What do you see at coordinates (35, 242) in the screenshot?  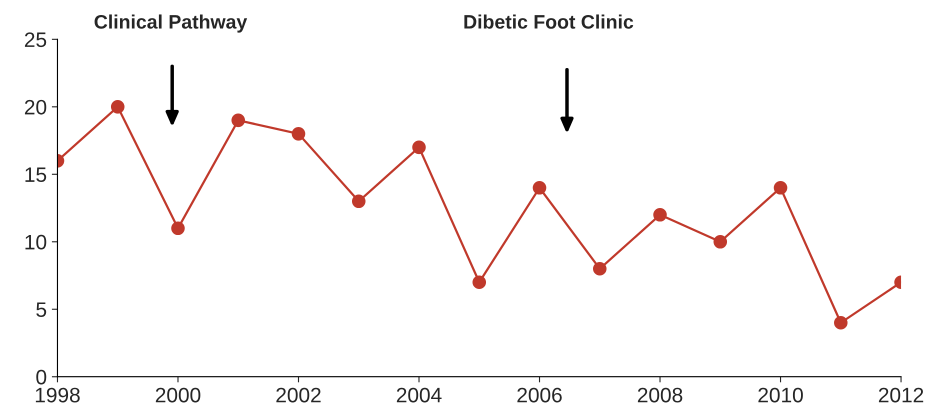 I see `y-tick-label: 10` at bounding box center [35, 242].